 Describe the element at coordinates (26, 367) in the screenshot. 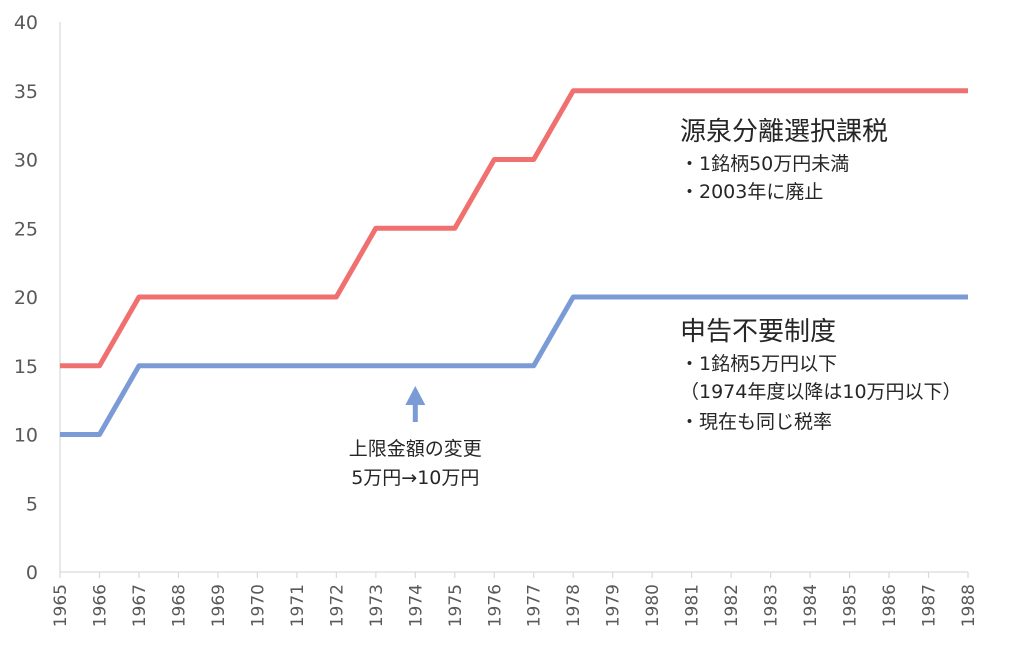

I see `y-tick-label: 15` at that location.